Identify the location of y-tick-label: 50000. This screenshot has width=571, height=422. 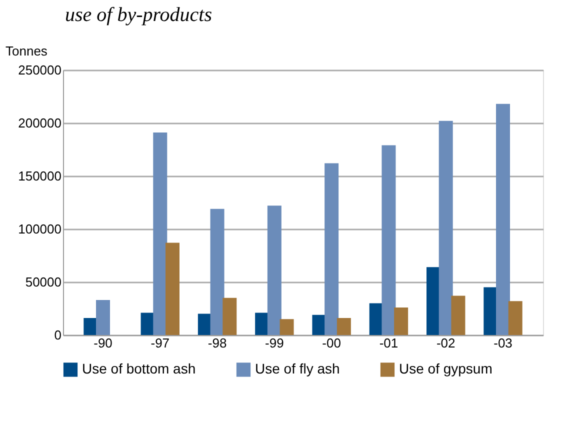
(43, 282).